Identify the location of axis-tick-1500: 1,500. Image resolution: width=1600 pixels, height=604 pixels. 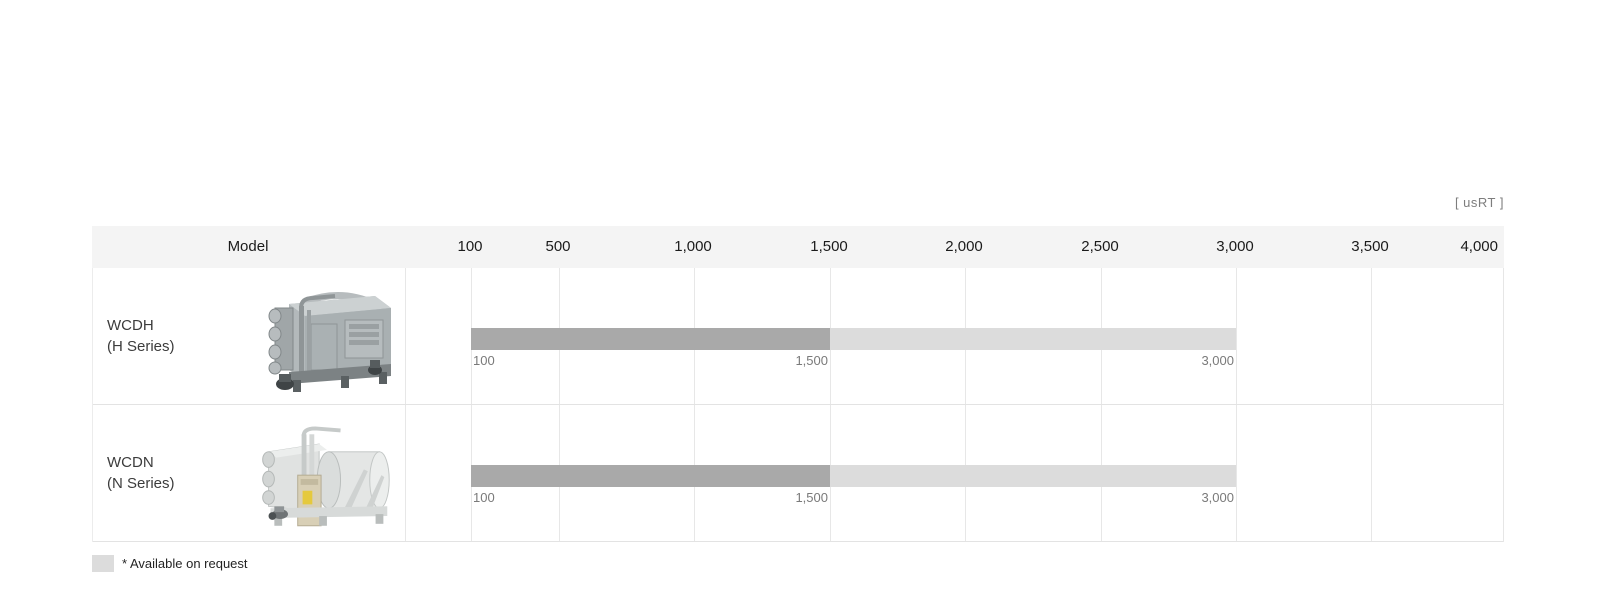
(829, 246).